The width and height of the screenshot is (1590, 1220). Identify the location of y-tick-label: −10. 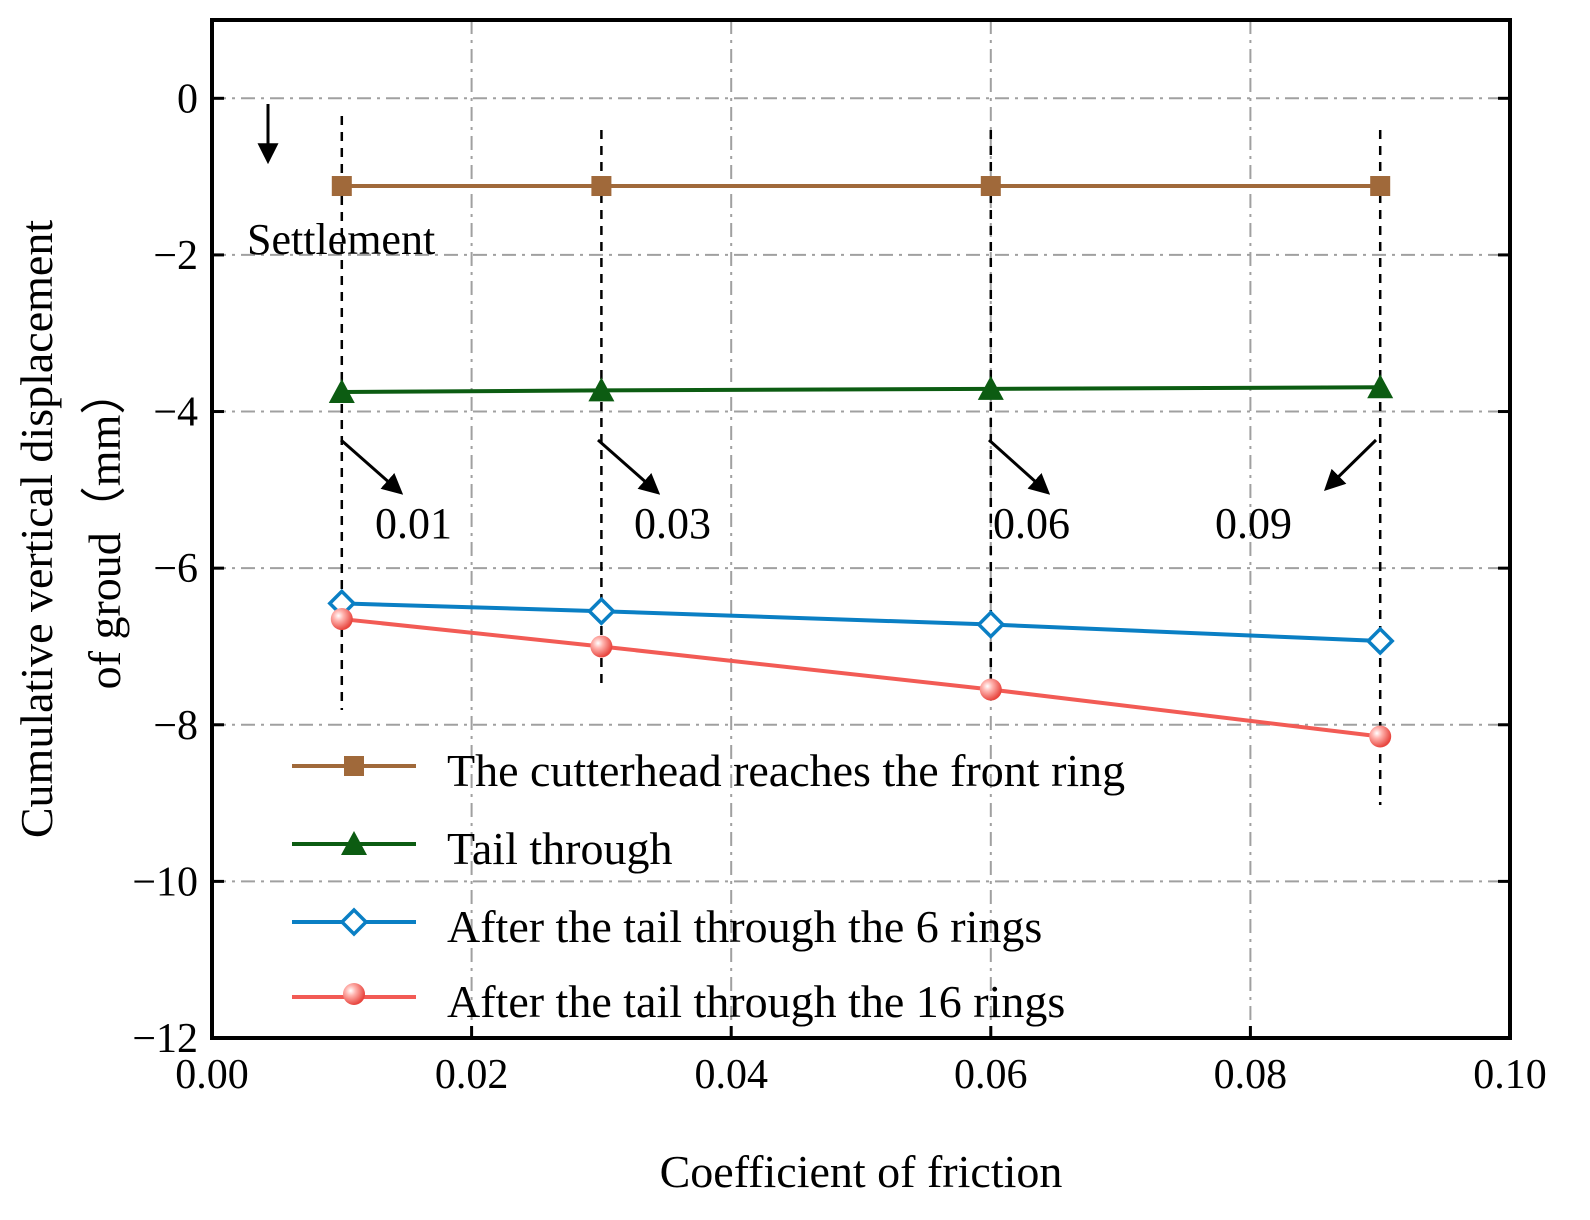
(165, 882).